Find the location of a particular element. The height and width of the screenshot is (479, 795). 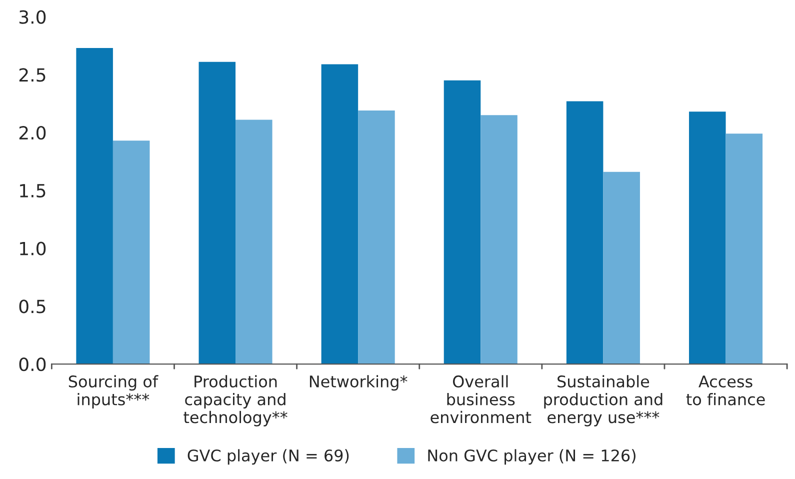

y-tick-label: 0.5 is located at coordinates (32, 307).